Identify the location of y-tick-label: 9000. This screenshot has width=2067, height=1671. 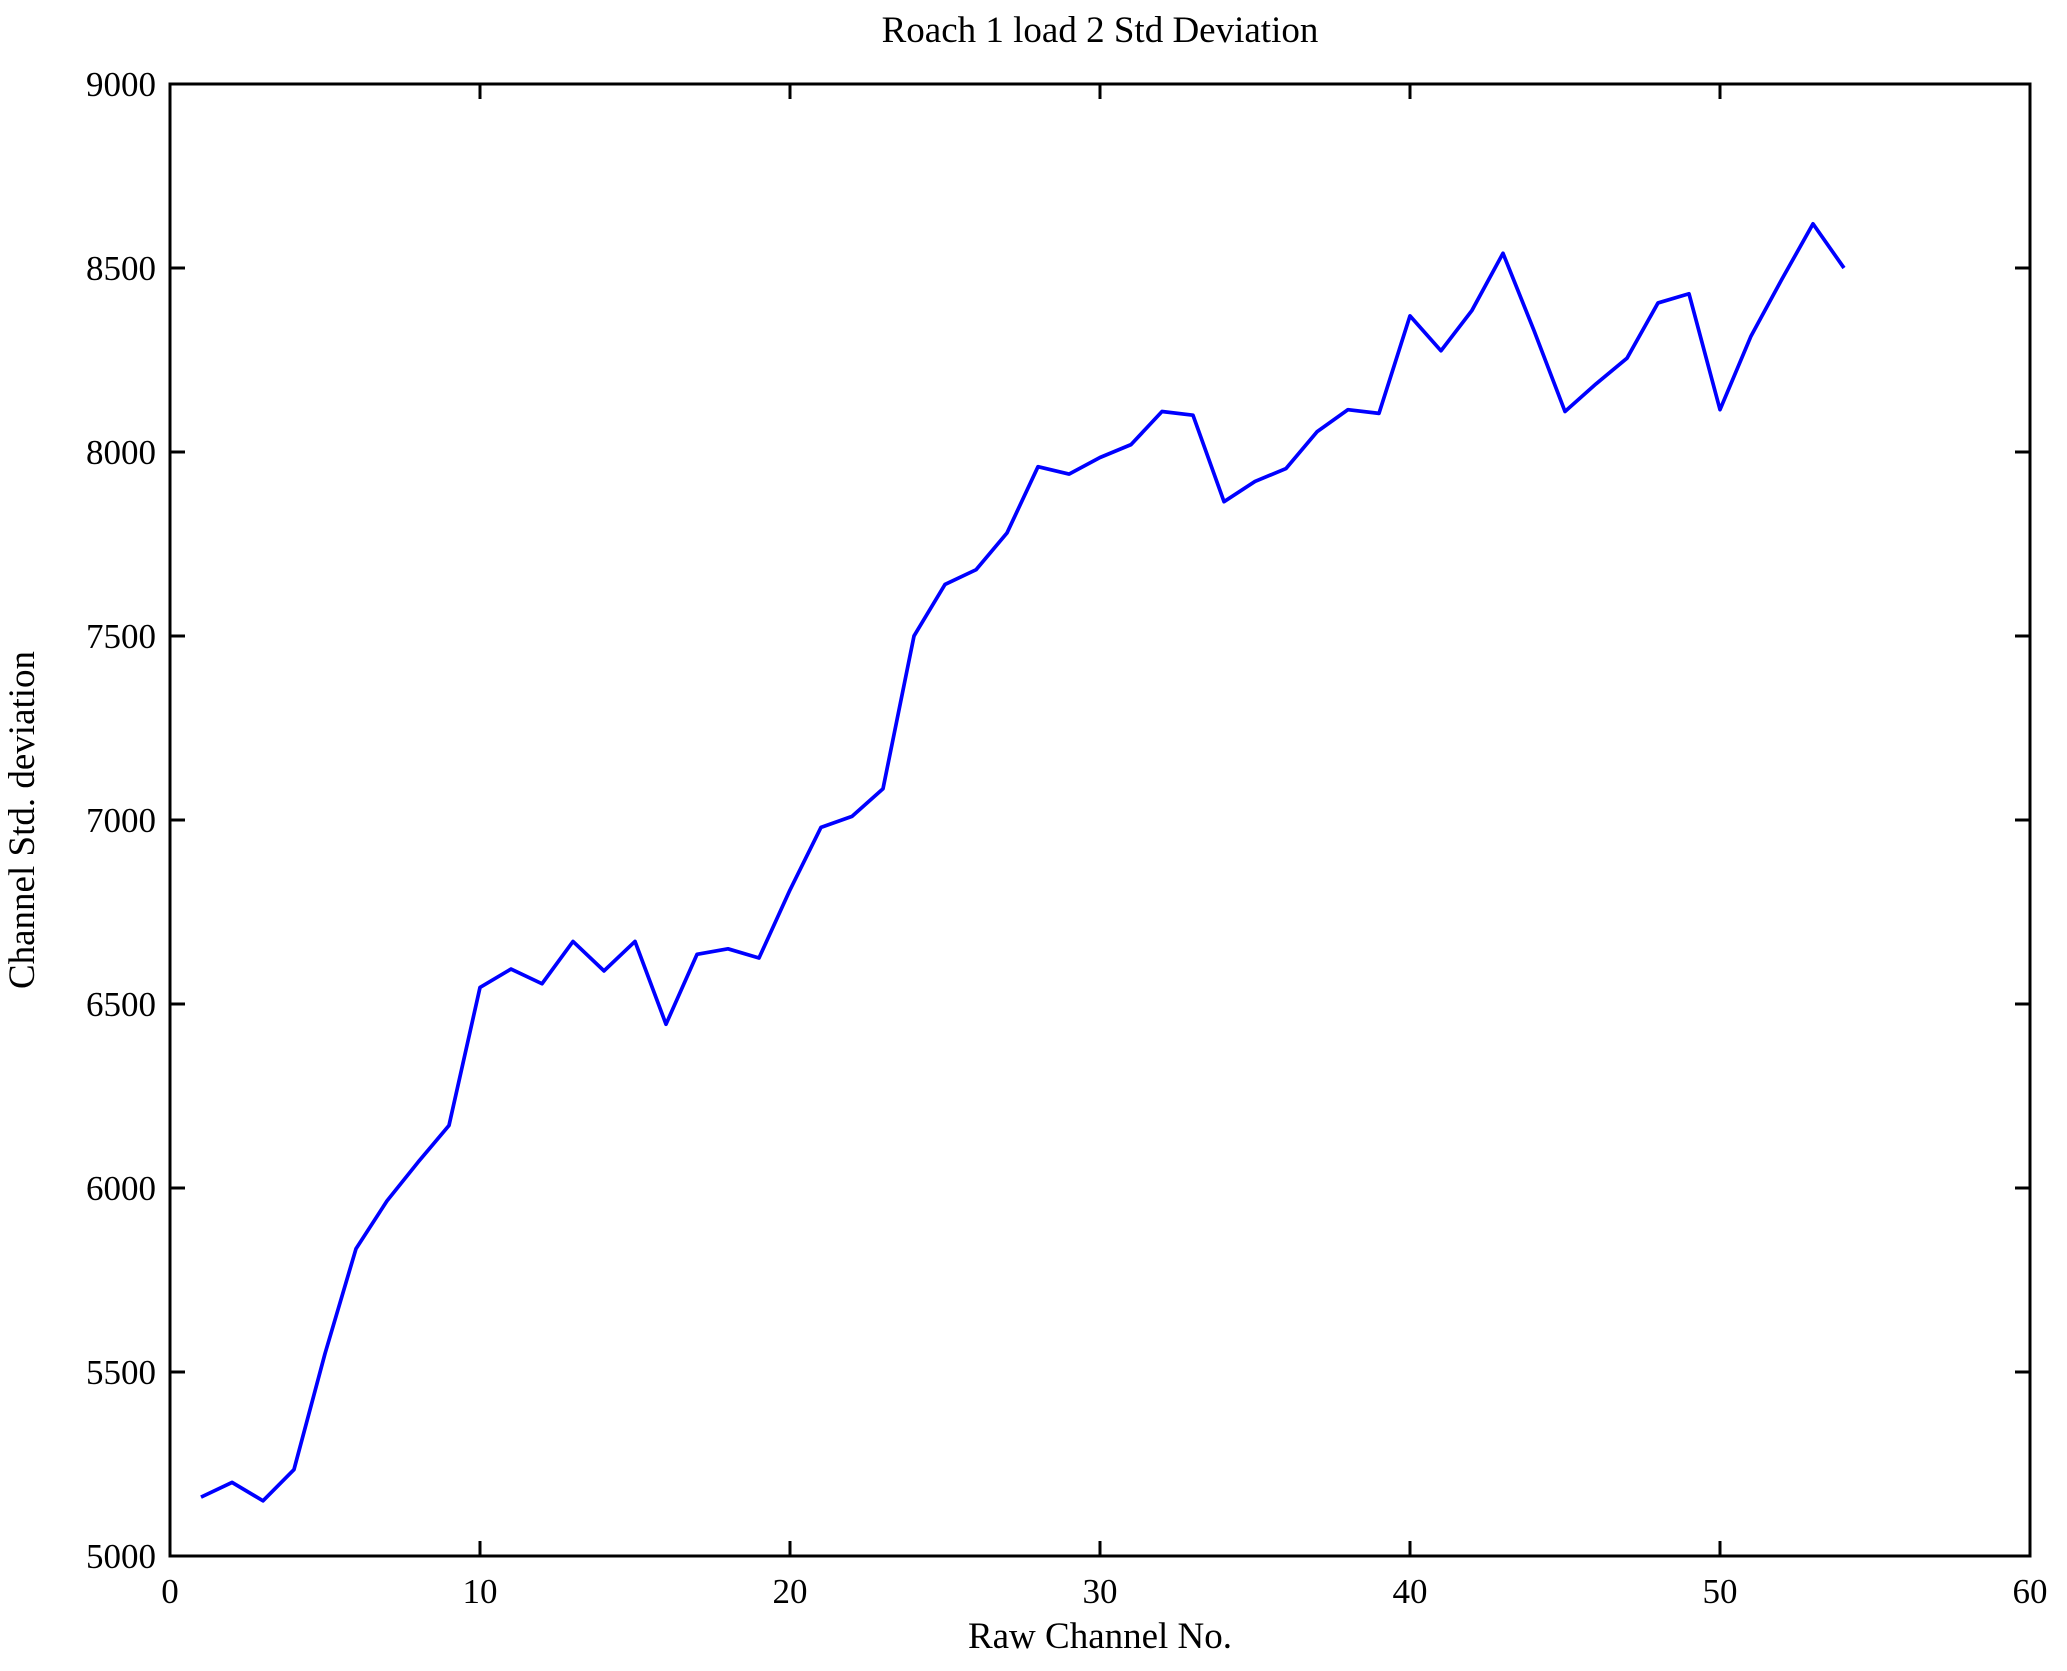
(121, 84).